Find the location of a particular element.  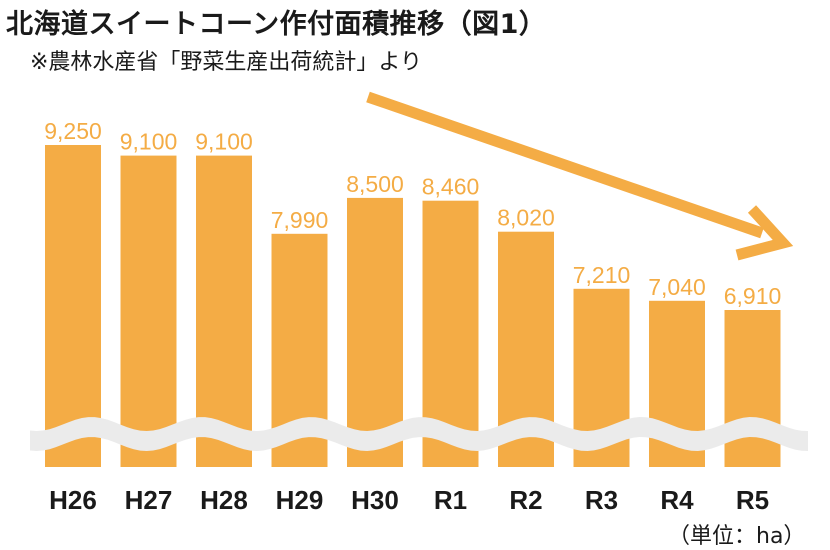

source-note: ※農林水産省「野菜生産出荷統計」より is located at coordinates (226, 62).